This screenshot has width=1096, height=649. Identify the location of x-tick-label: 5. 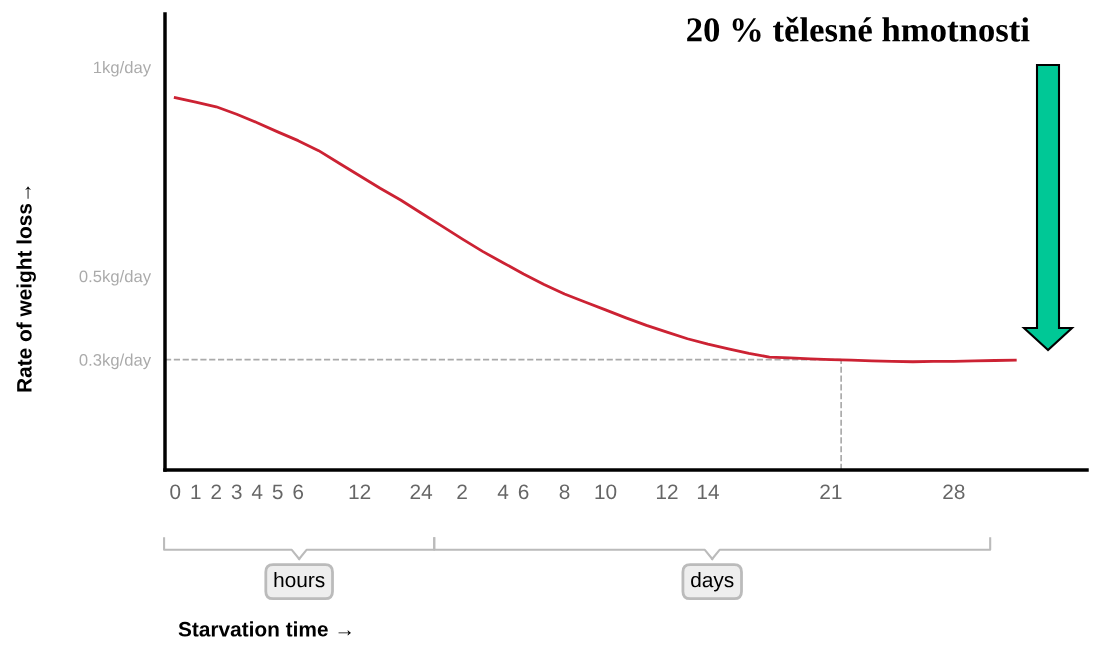
(277, 492).